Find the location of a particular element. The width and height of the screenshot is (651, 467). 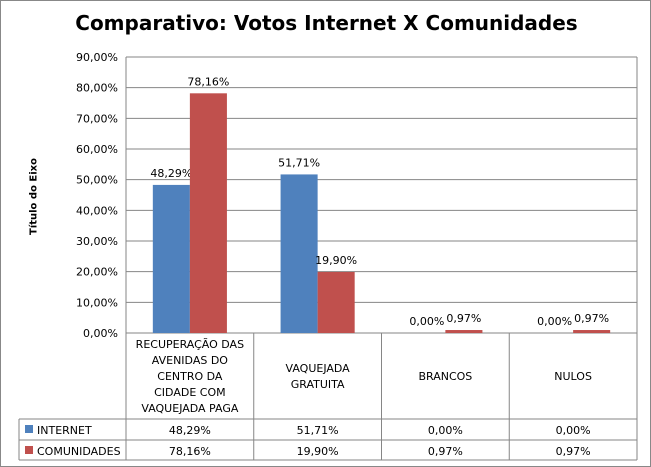

y-tick-label: 60,00% is located at coordinates (97, 149).